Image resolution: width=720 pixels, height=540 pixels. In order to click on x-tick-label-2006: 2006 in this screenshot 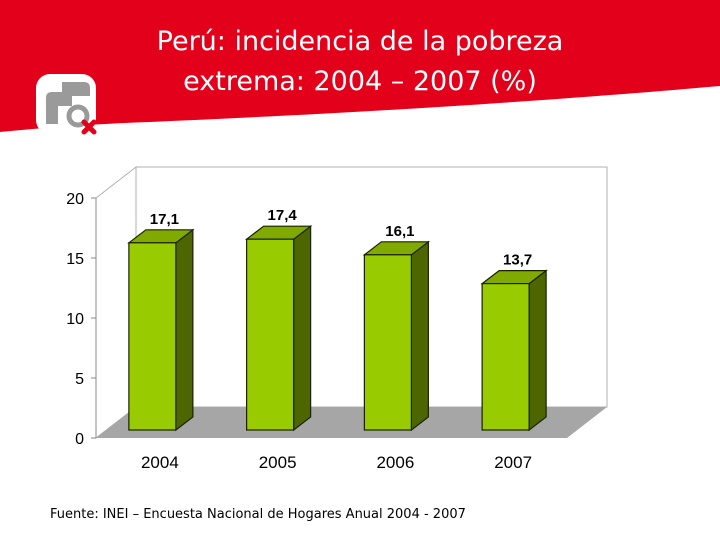, I will do `click(395, 462)`.